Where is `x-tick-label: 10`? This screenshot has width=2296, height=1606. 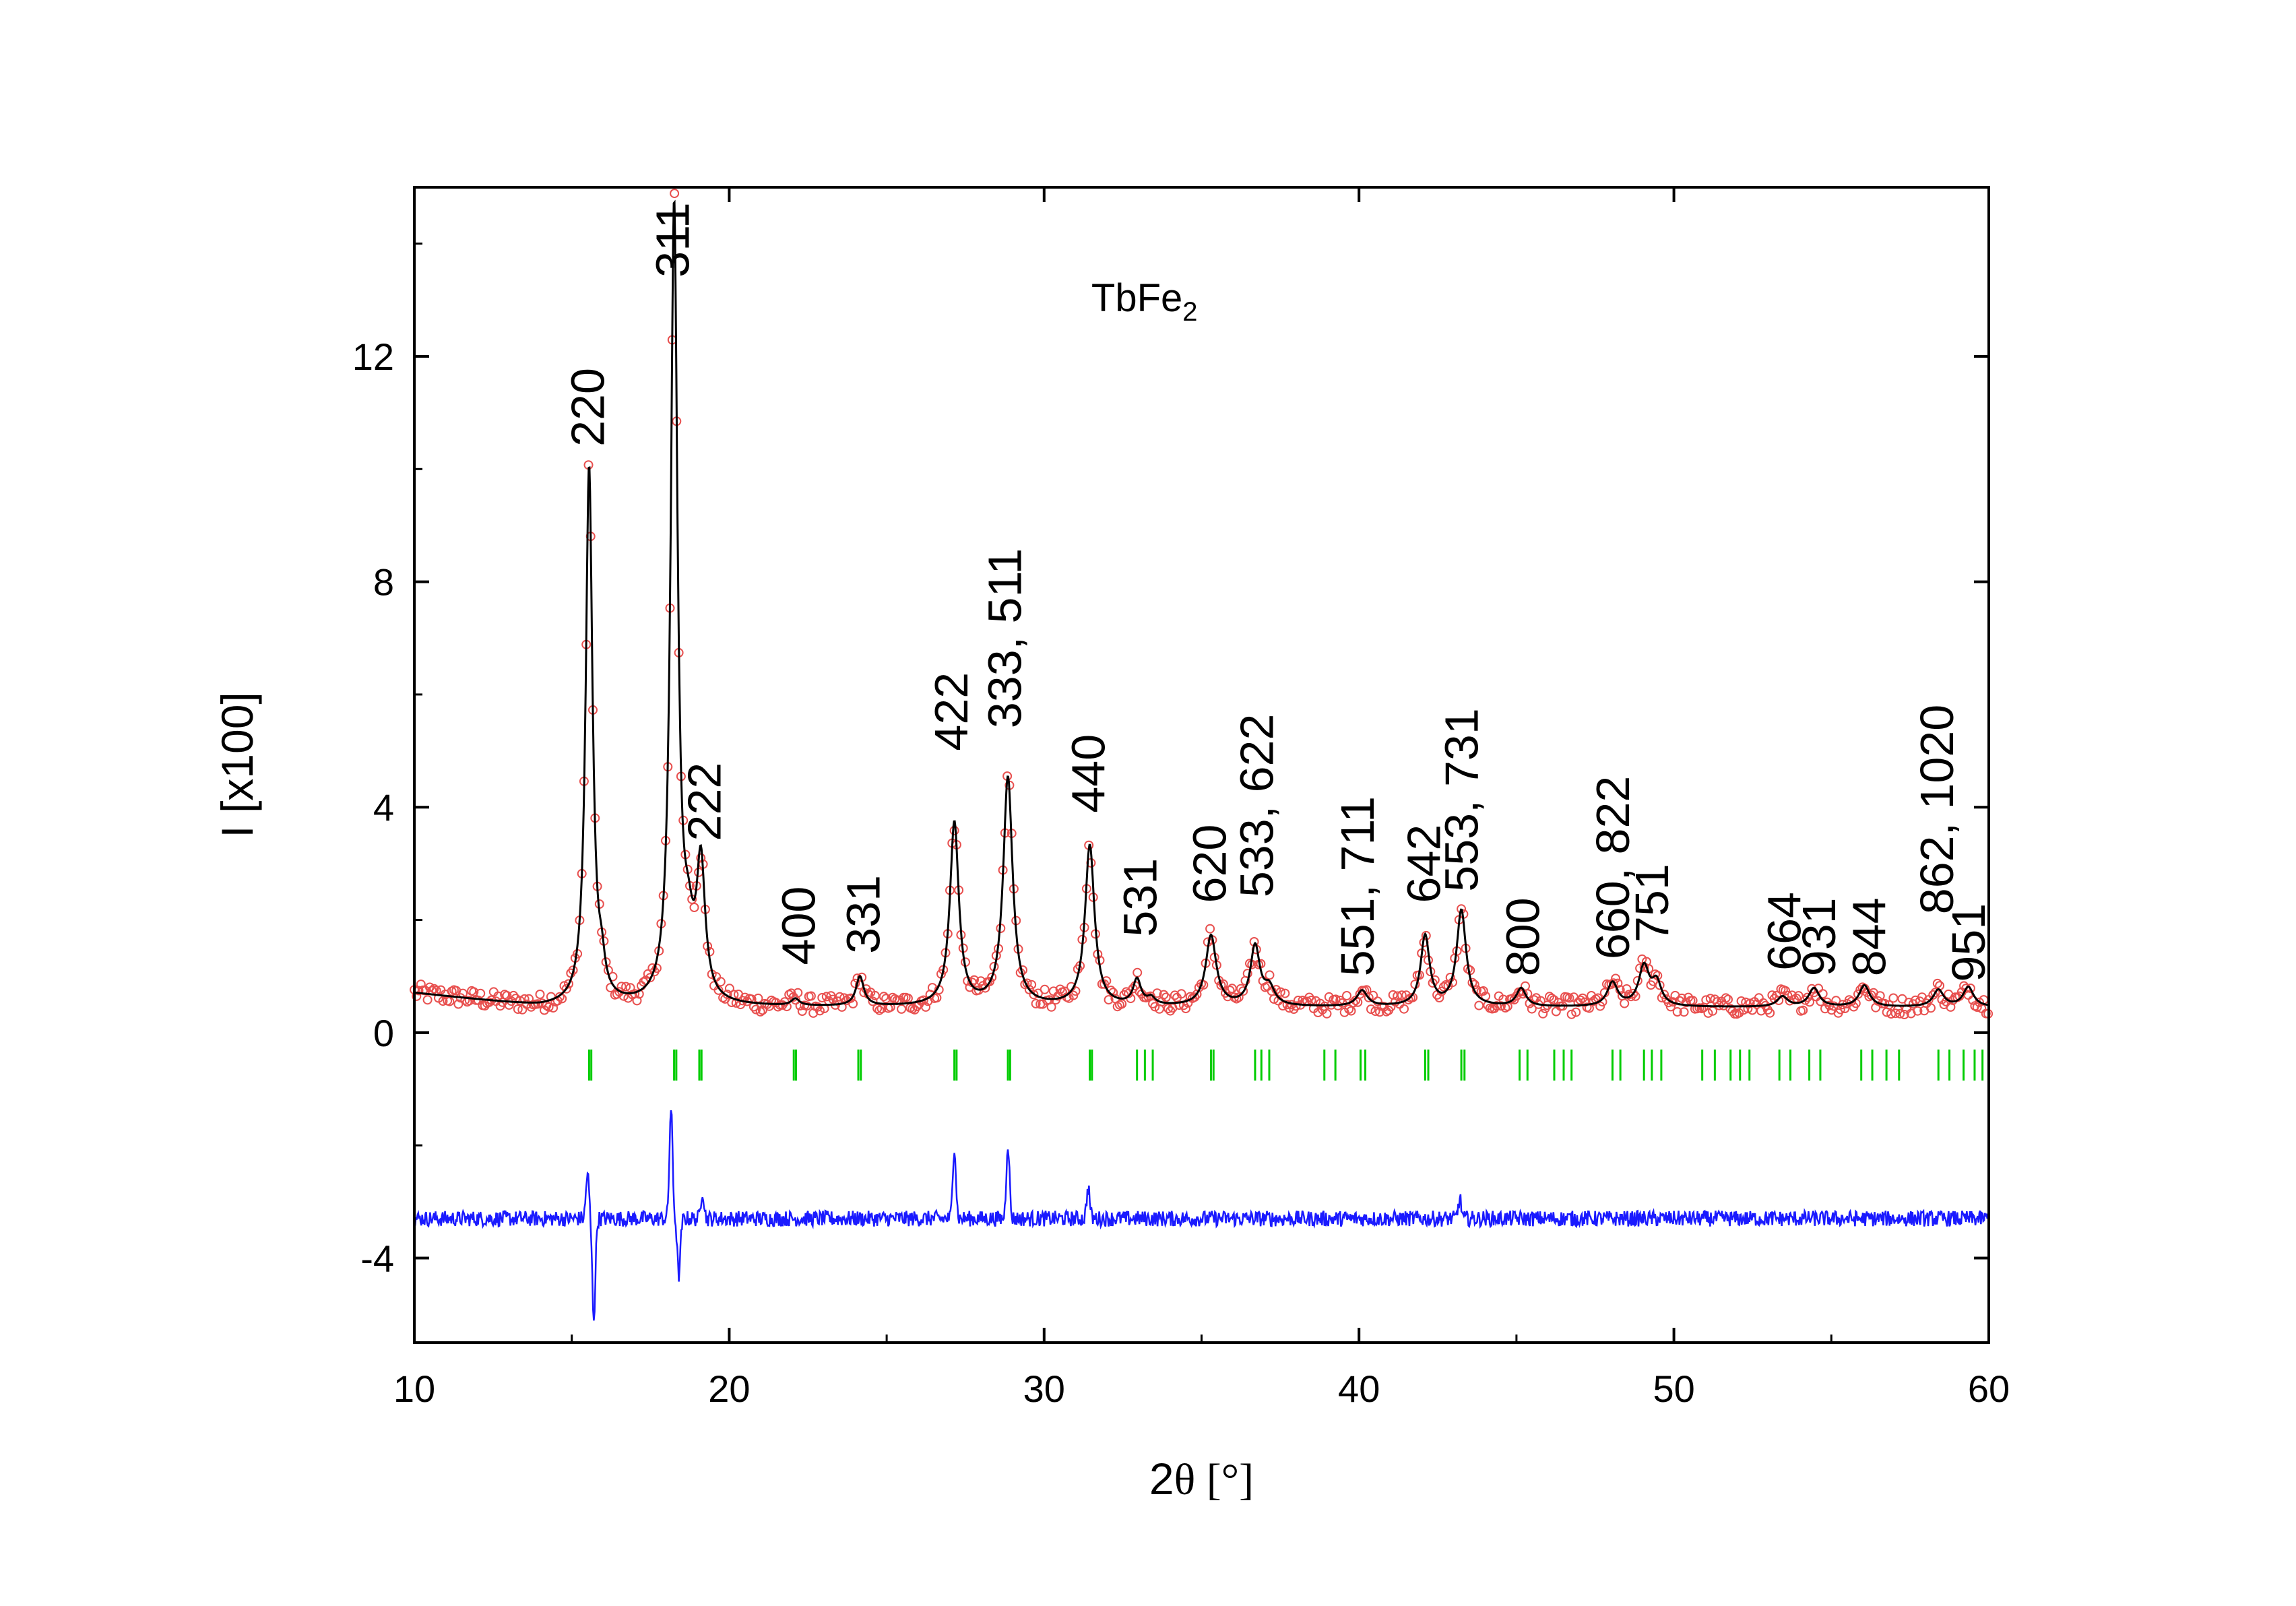
x-tick-label: 10 is located at coordinates (414, 1389).